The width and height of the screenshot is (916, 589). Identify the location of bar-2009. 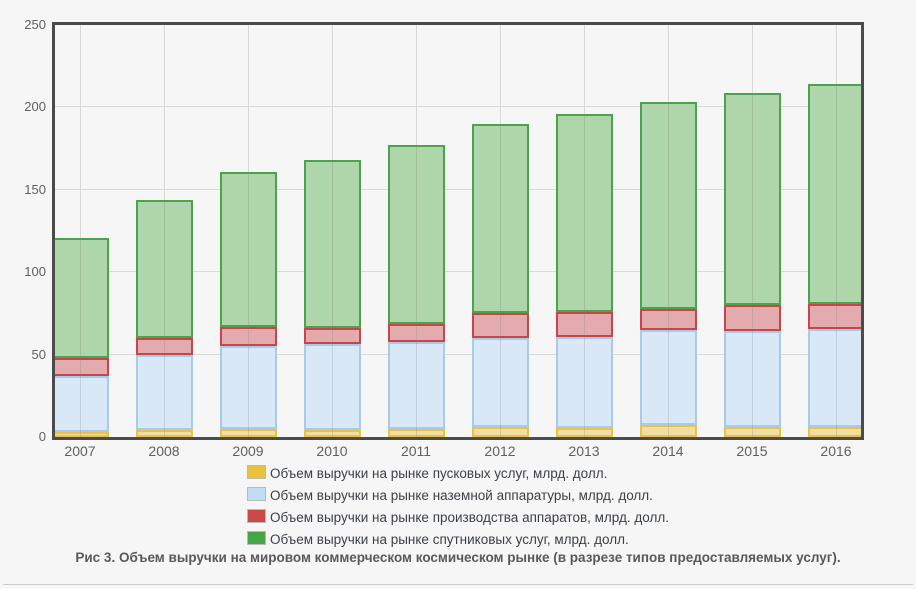
(248, 304).